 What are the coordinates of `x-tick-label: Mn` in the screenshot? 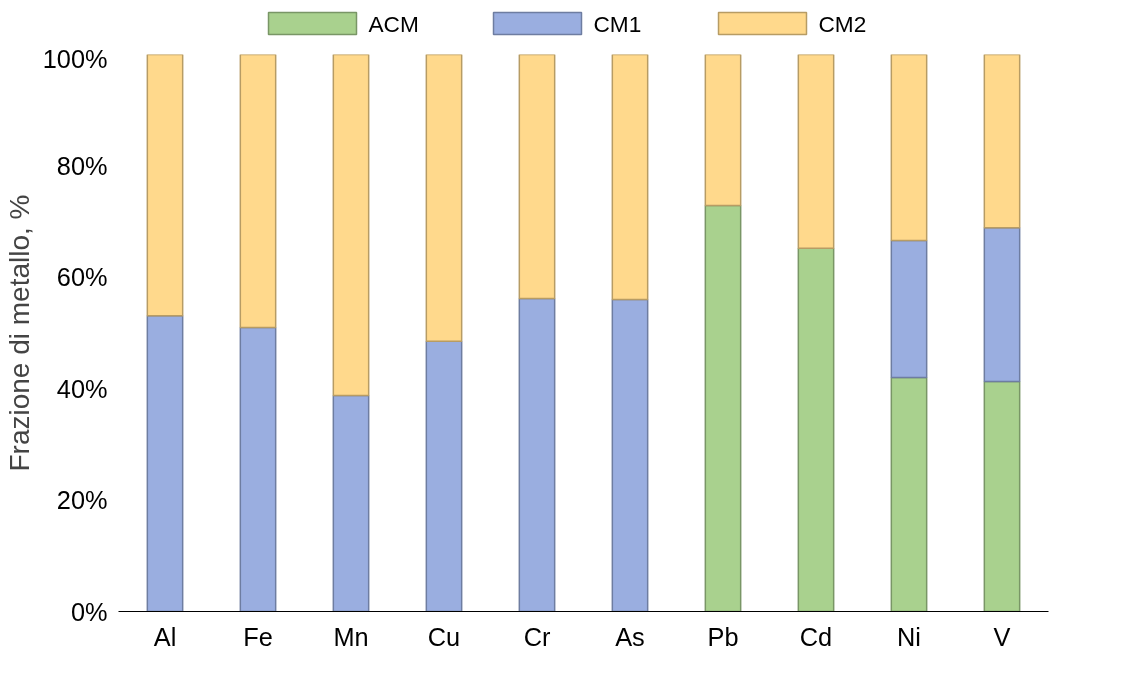 It's located at (351, 636).